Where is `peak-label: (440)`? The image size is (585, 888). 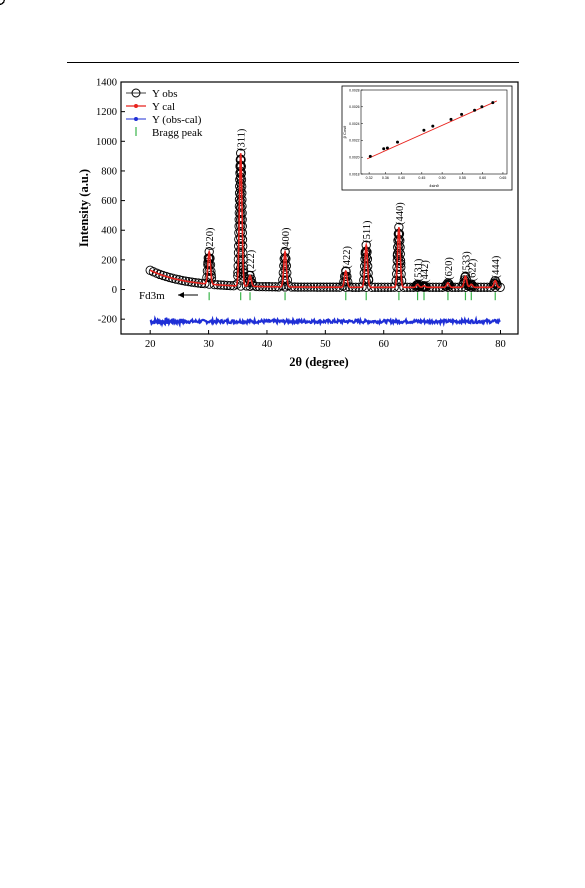
peak-label: (440) is located at coordinates (400, 213).